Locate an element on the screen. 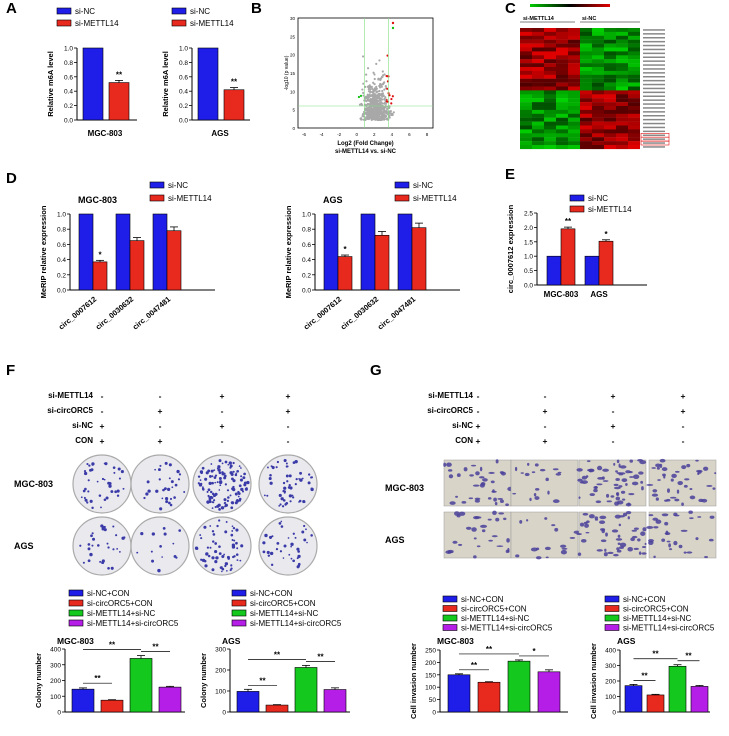 This screenshot has width=729, height=736. panel-g-table-cell: - is located at coordinates (683, 441).